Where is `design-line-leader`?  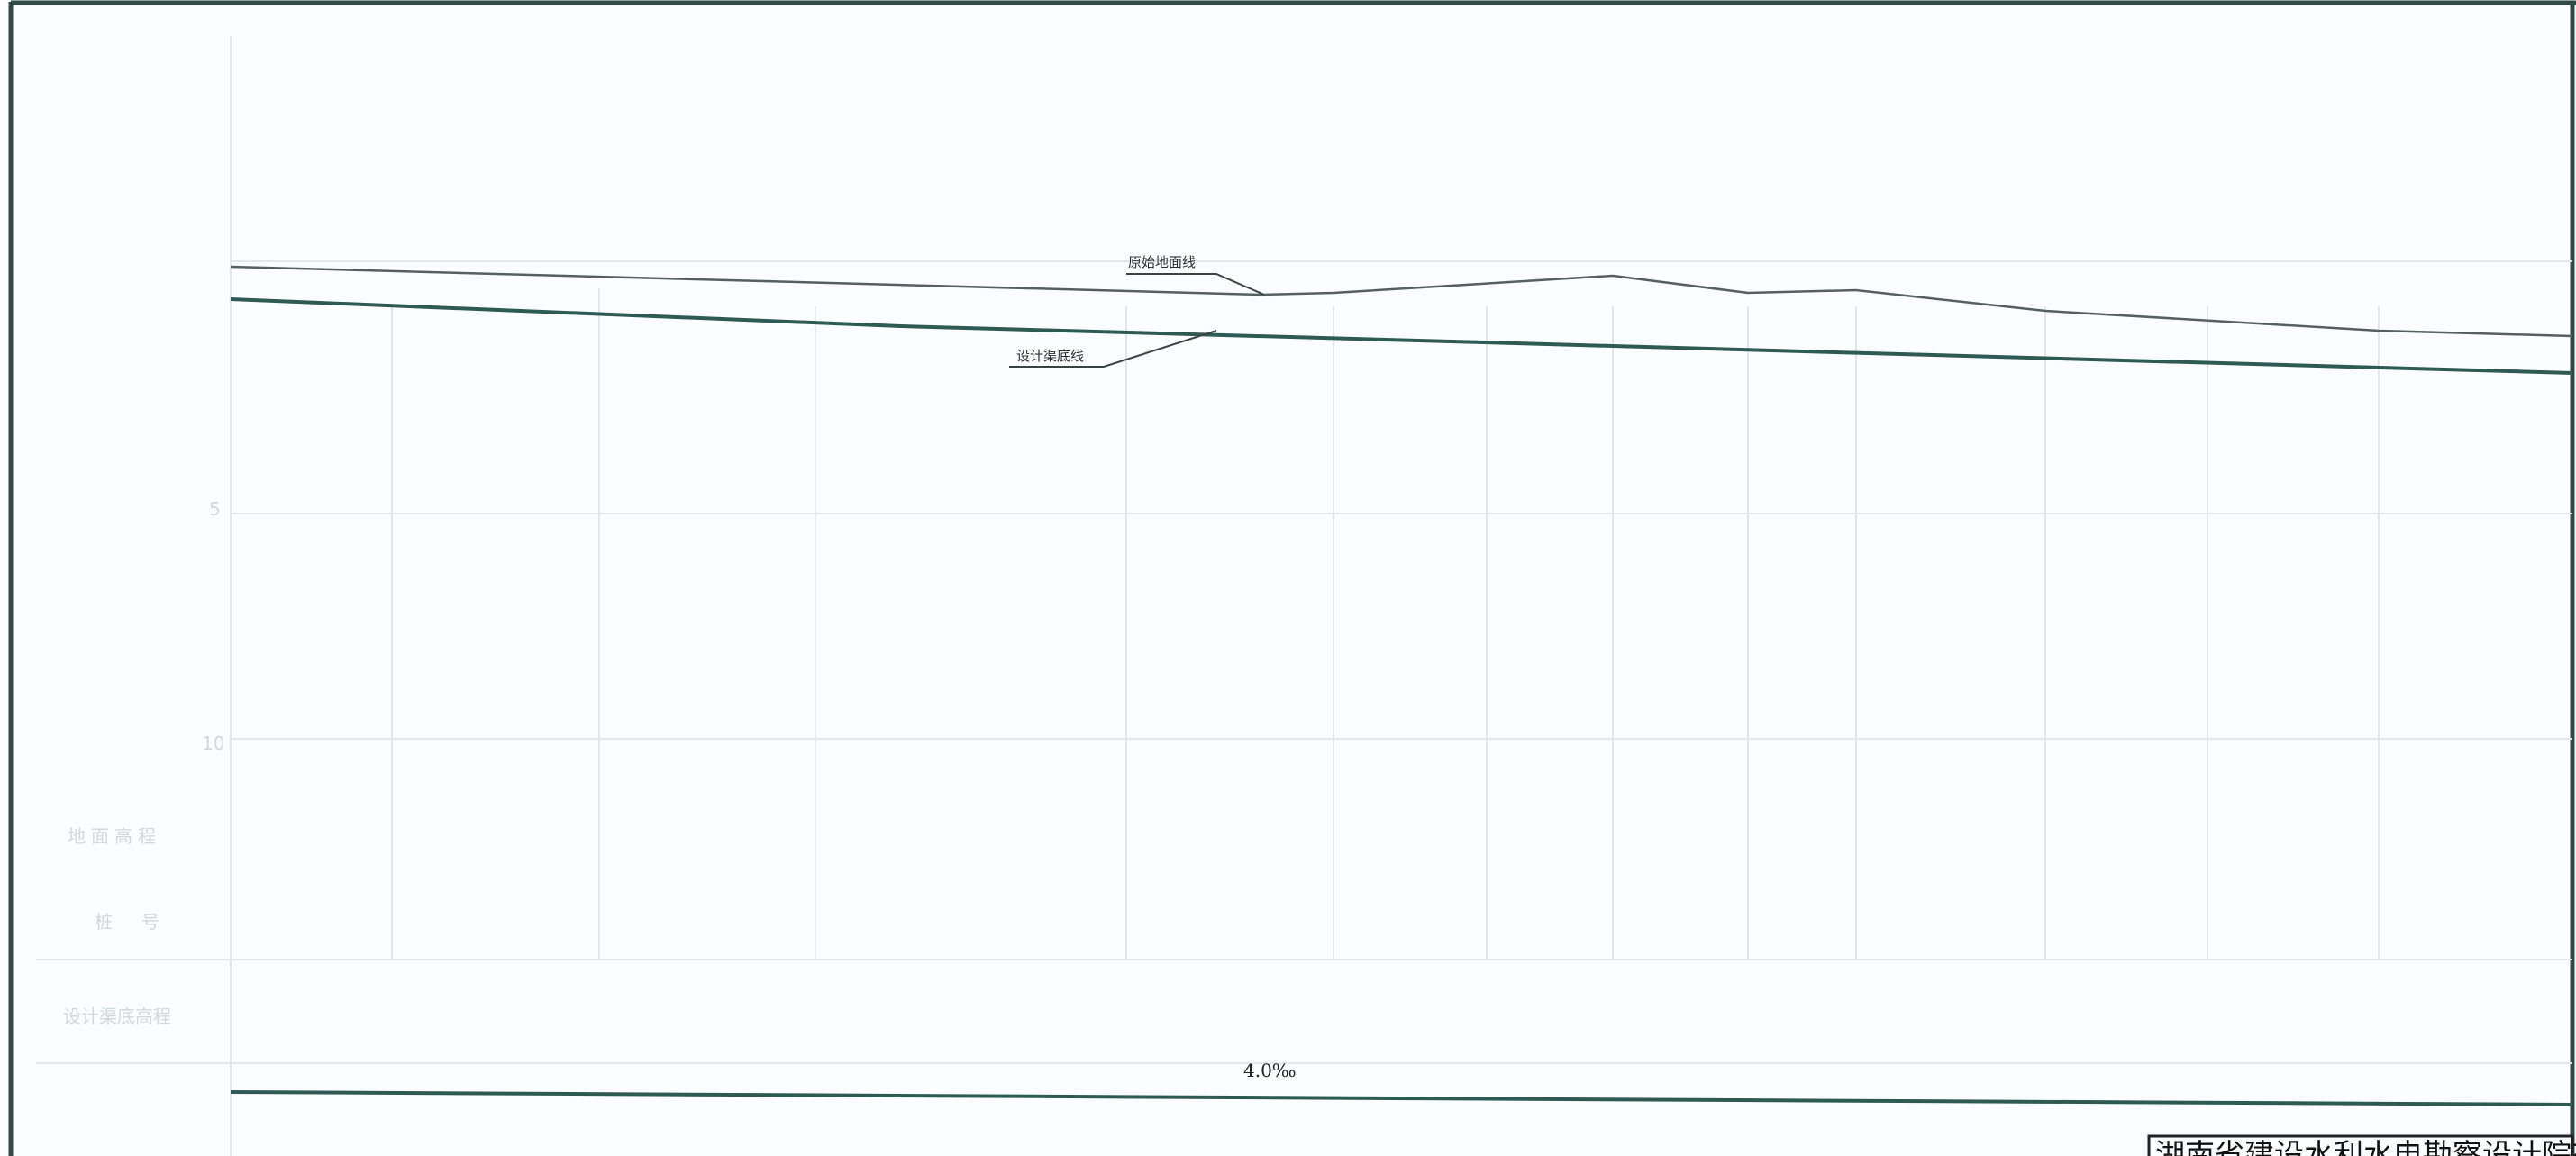
design-line-leader is located at coordinates (1113, 349).